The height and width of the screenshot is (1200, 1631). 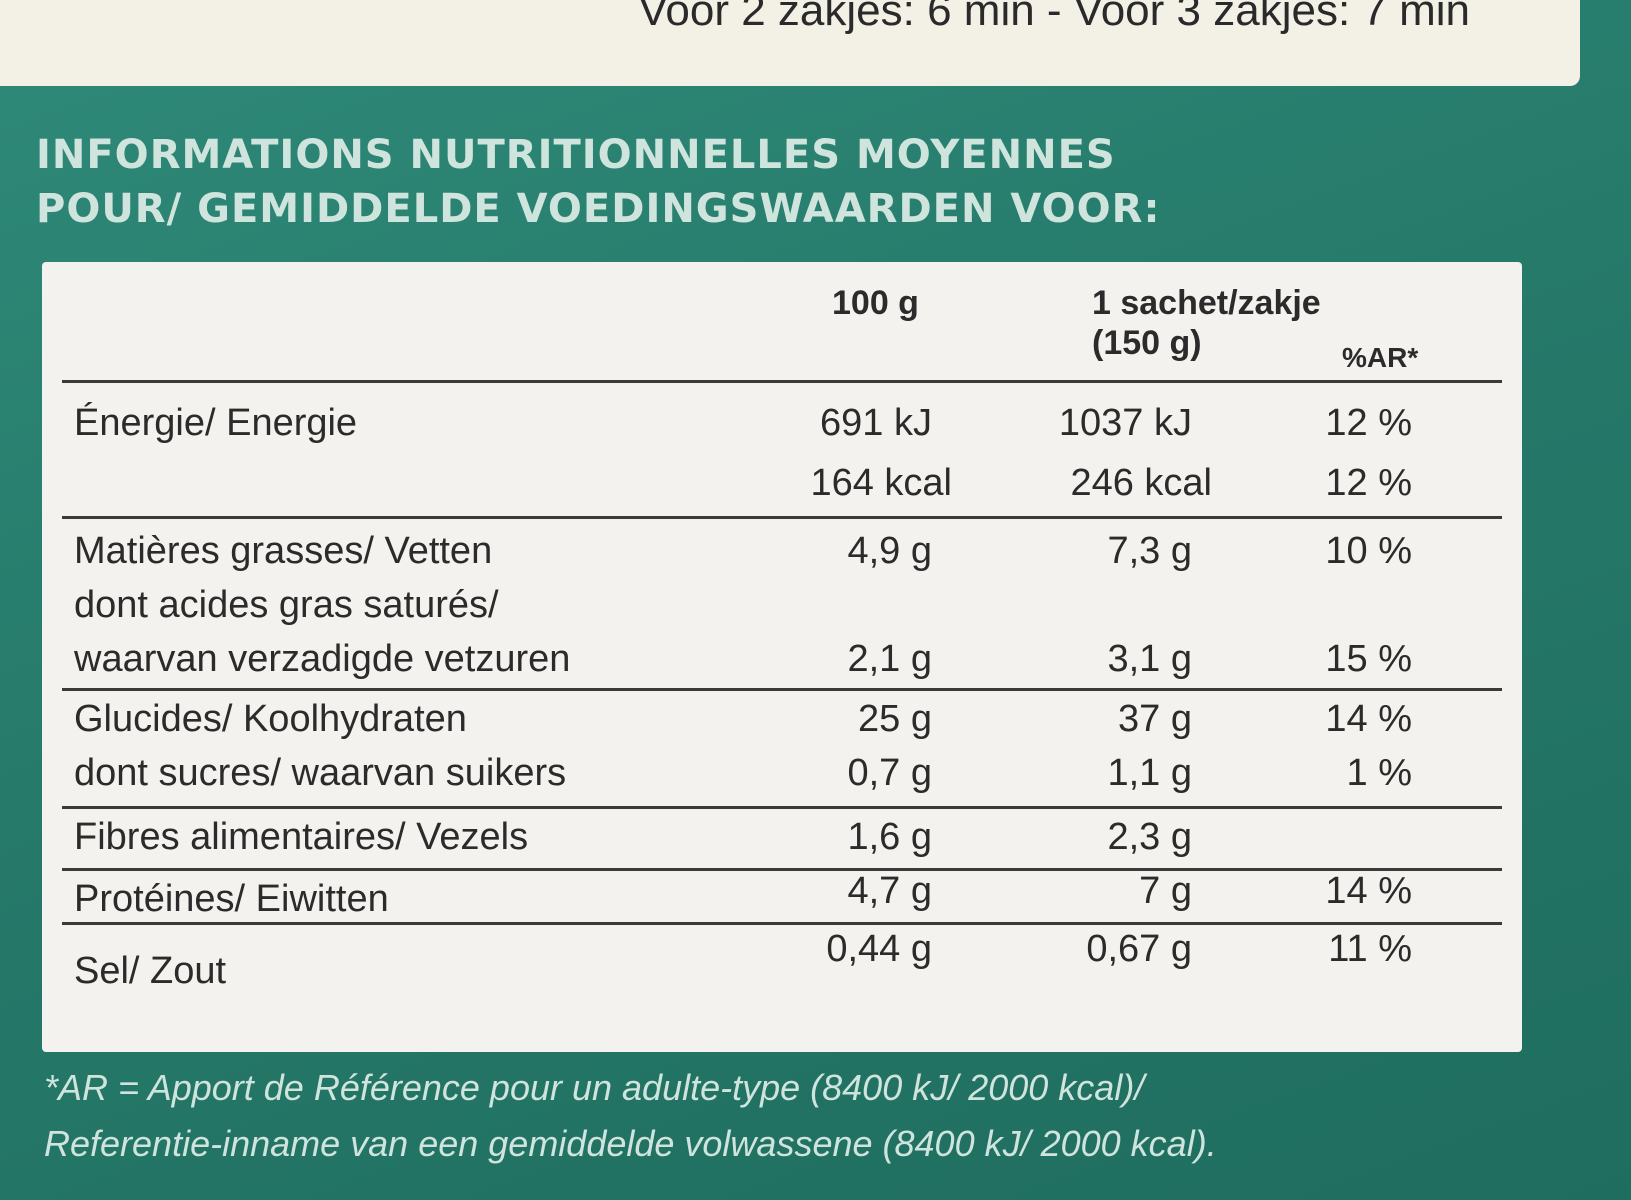 What do you see at coordinates (576, 155) in the screenshot?
I see `header-line-1: INFORMATIONS NUTRITIONNELLES MOYENNES` at bounding box center [576, 155].